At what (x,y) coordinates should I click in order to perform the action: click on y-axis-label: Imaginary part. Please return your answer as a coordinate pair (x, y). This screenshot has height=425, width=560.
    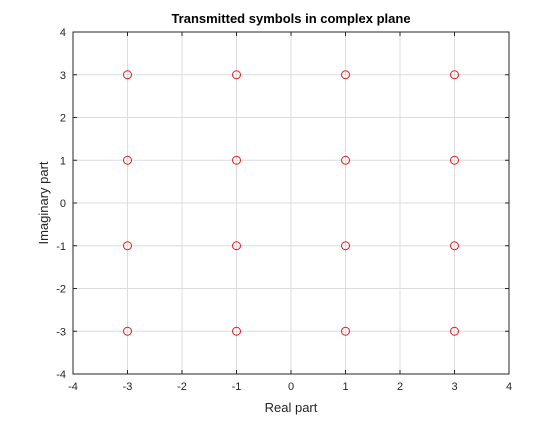
    Looking at the image, I should click on (43, 202).